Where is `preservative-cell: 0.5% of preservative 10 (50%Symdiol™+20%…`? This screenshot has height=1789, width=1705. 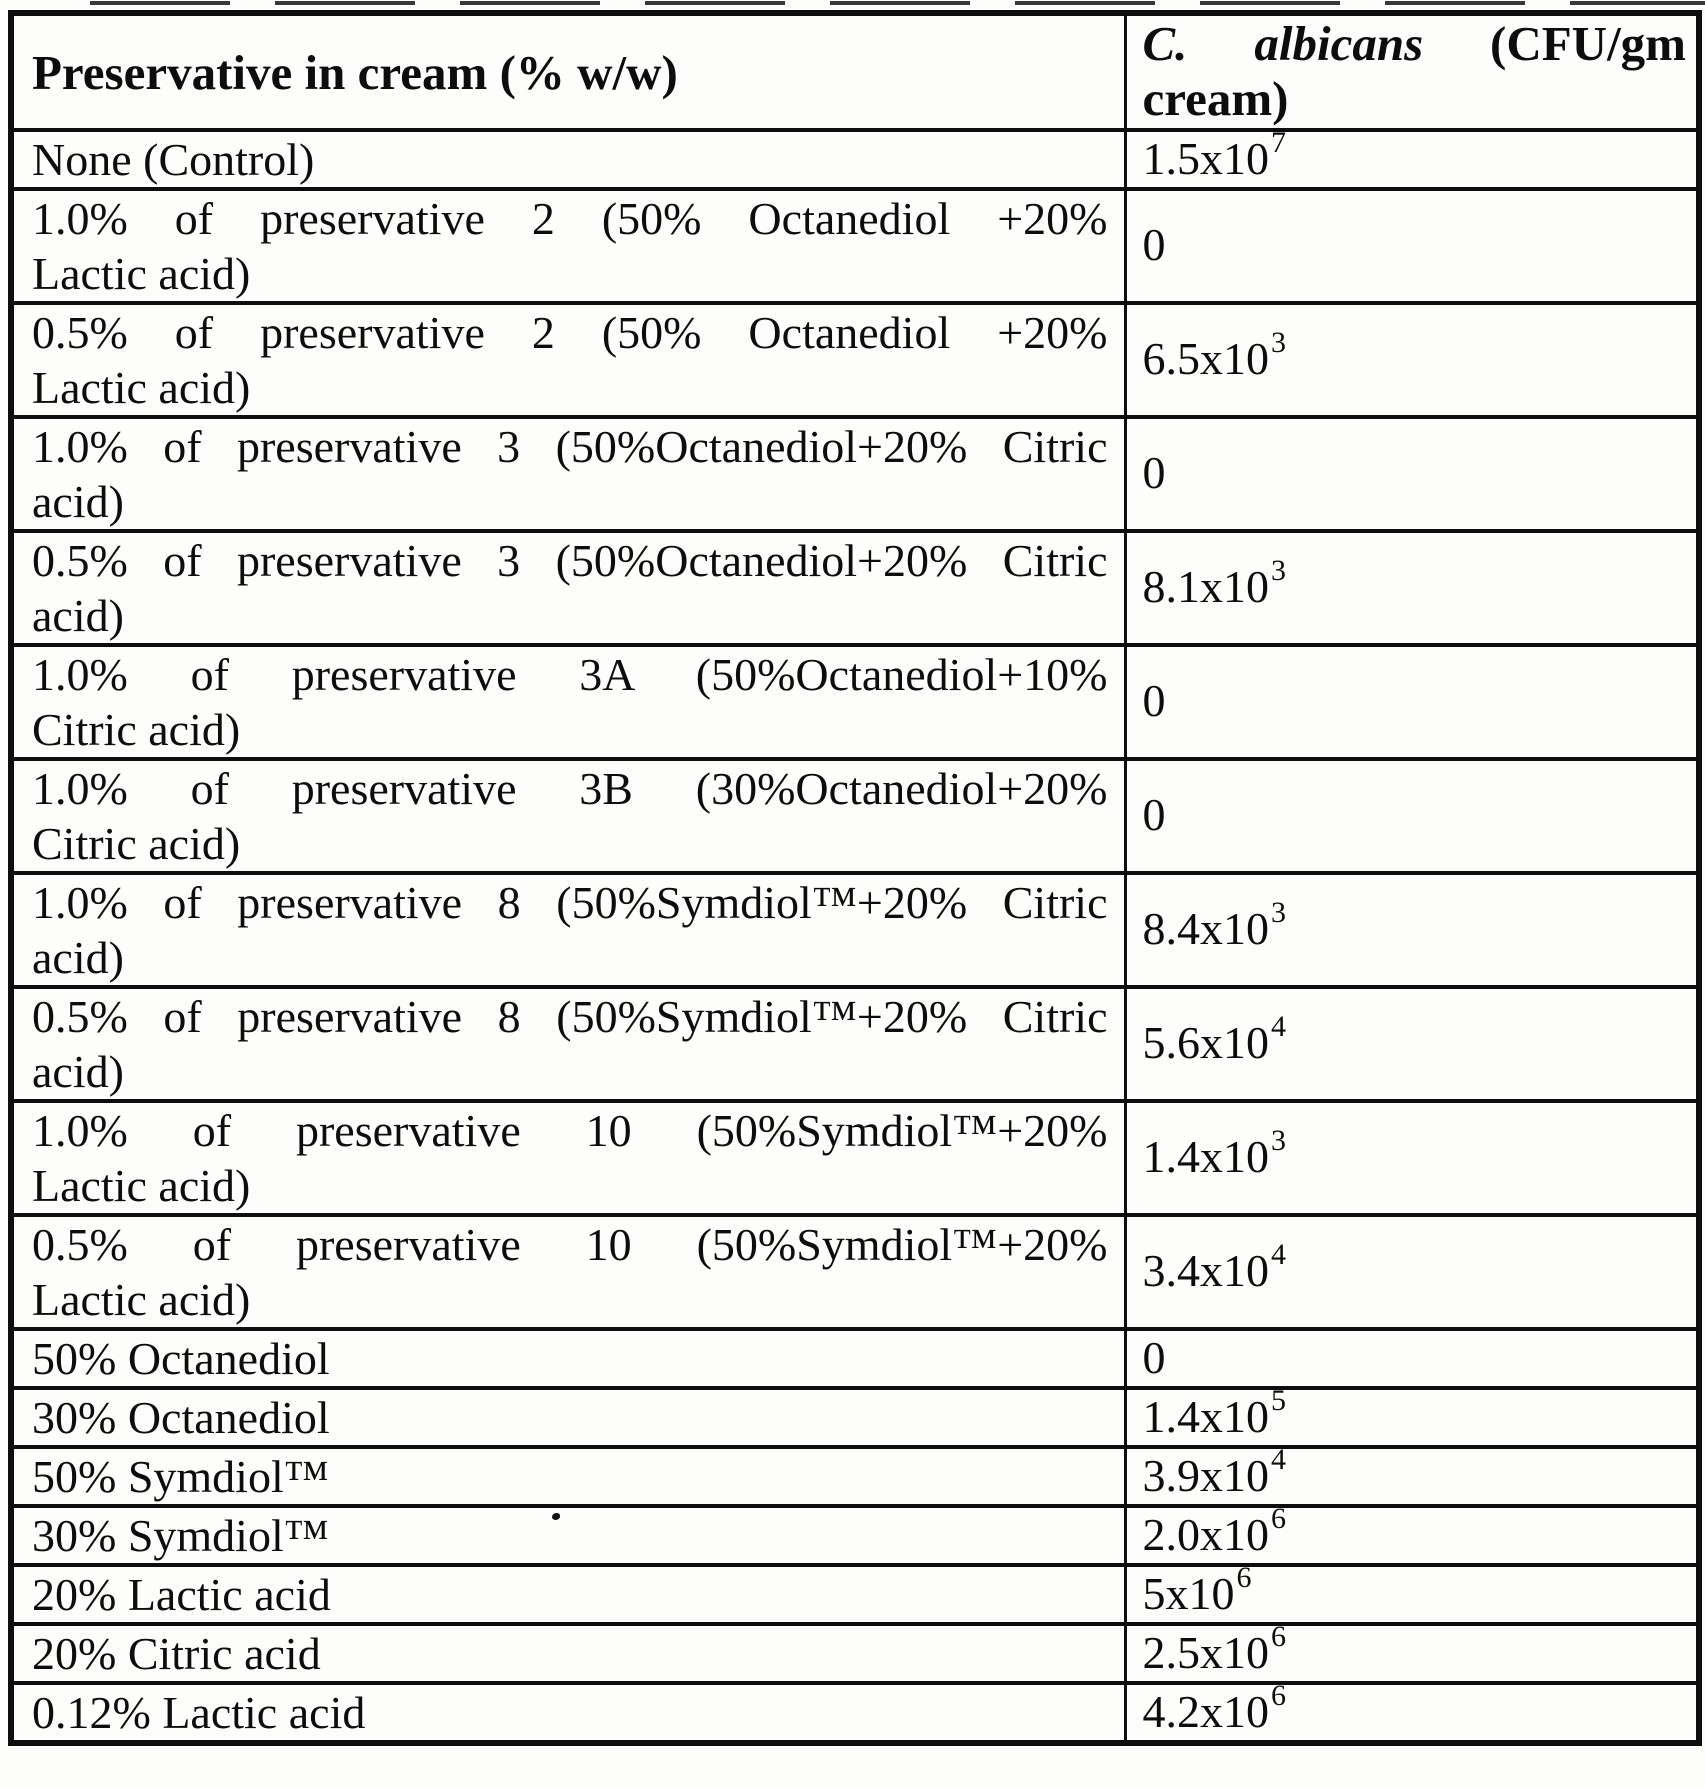 preservative-cell: 0.5% of preservative 10 (50%Symdiol™+20%… is located at coordinates (568, 1272).